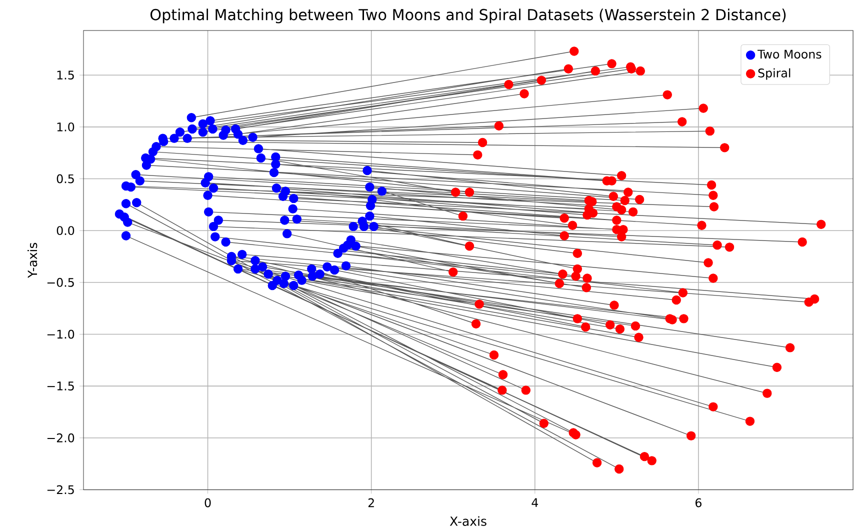 Image resolution: width=854 pixels, height=532 pixels. Describe the element at coordinates (774, 74) in the screenshot. I see `legend-label: Spiral` at that location.